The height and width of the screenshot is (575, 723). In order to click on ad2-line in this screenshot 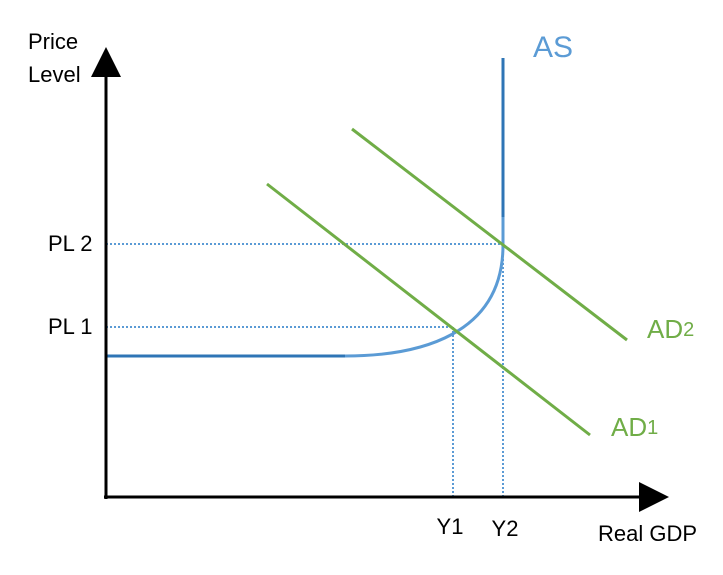, I will do `click(489, 234)`.